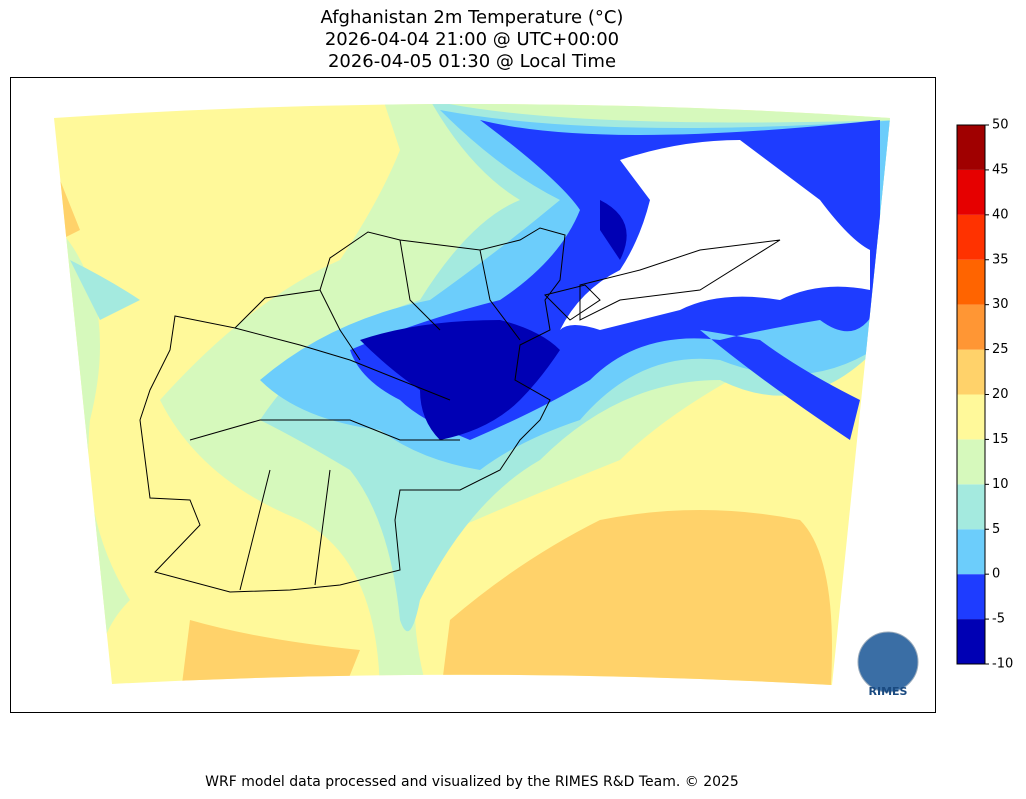  What do you see at coordinates (1000, 125) in the screenshot?
I see `colorbar-tick-label: 50` at bounding box center [1000, 125].